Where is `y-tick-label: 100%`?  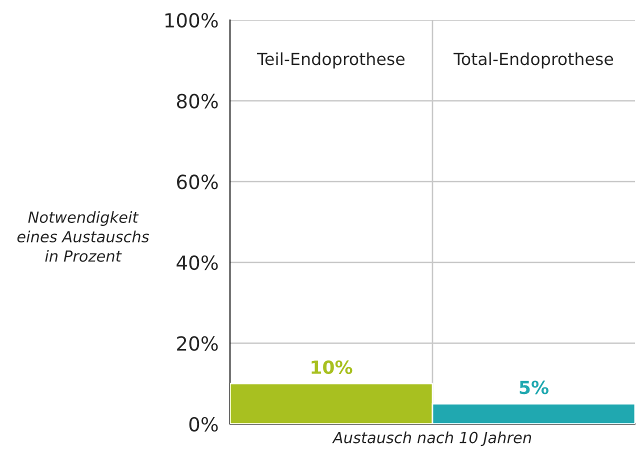 y-tick-label: 100% is located at coordinates (191, 20).